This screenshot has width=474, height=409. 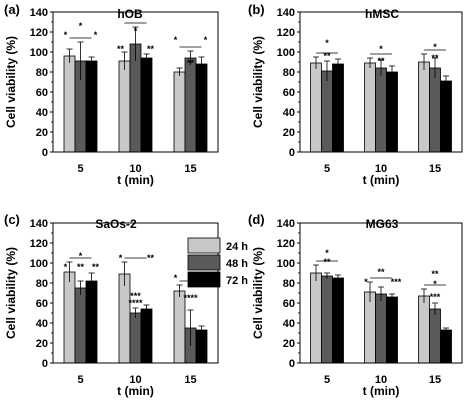 I want to click on panel-title: SaOs-2, so click(x=116, y=224).